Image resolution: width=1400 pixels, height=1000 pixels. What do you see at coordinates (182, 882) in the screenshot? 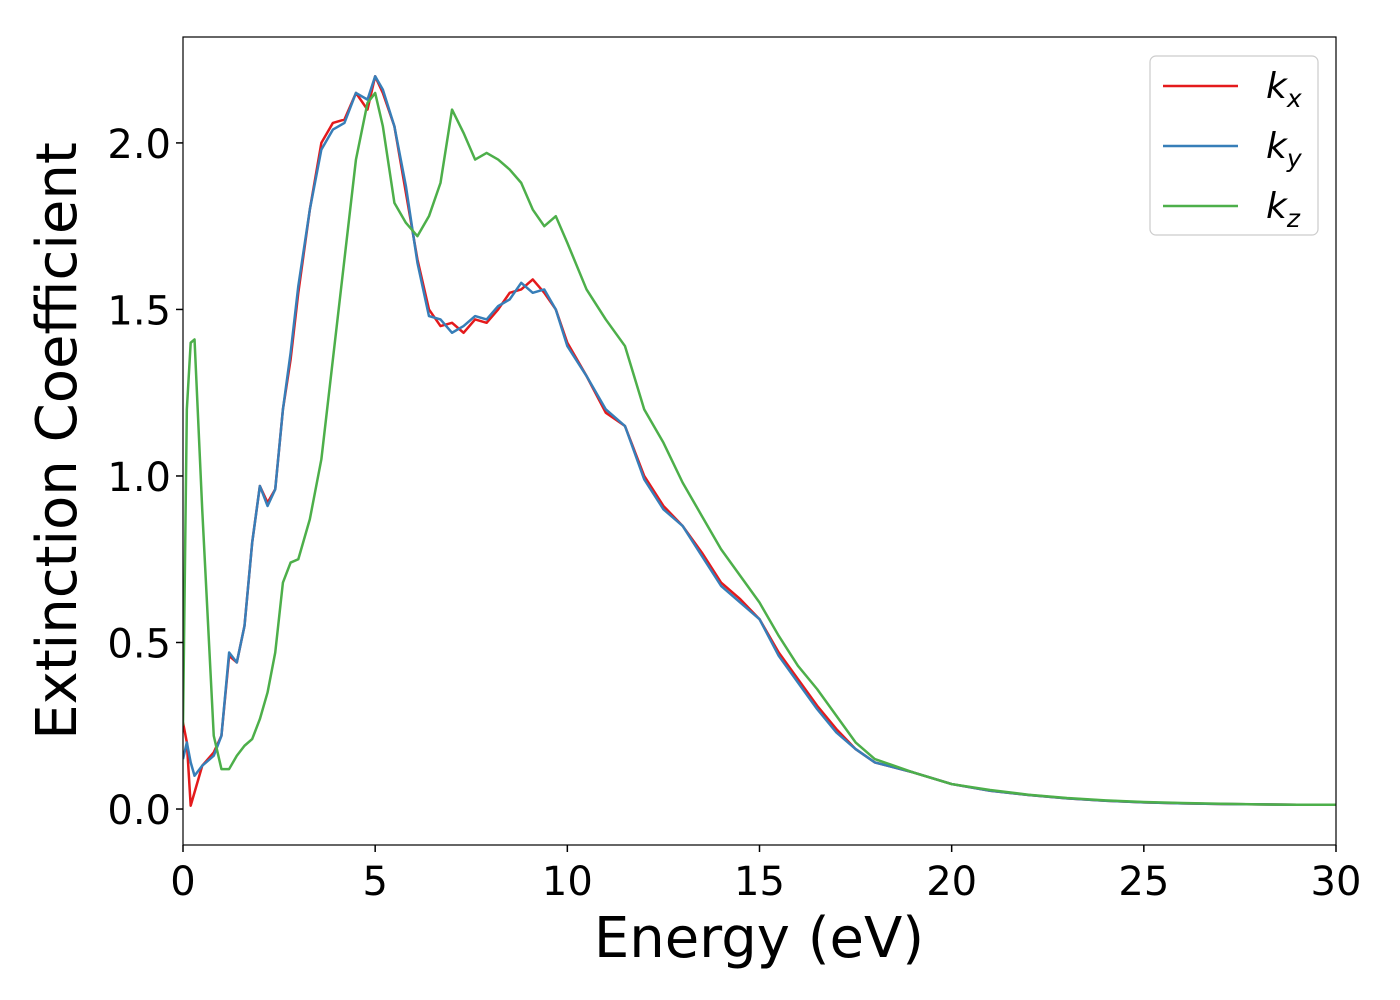
I see `x-tick-label: 0` at bounding box center [182, 882].